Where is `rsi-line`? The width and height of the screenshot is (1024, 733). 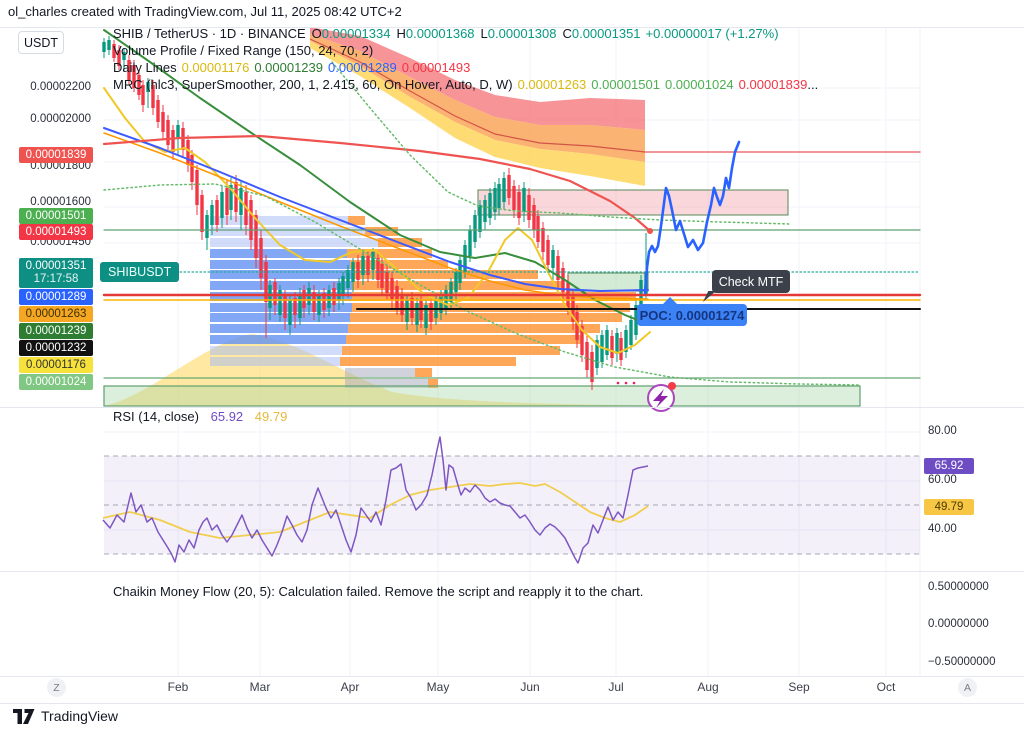
rsi-line is located at coordinates (375, 500).